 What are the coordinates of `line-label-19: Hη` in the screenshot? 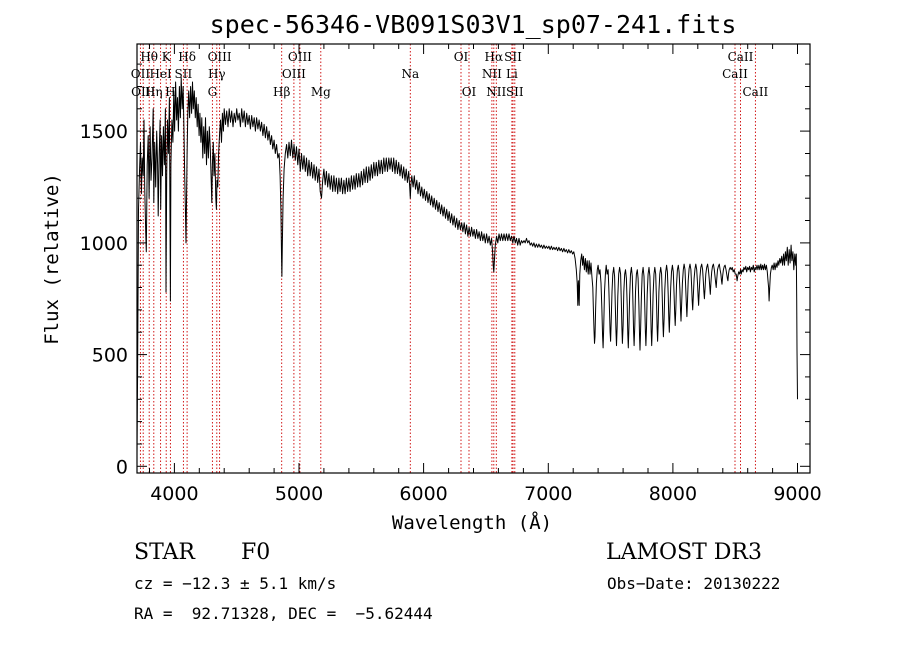 It's located at (154, 92).